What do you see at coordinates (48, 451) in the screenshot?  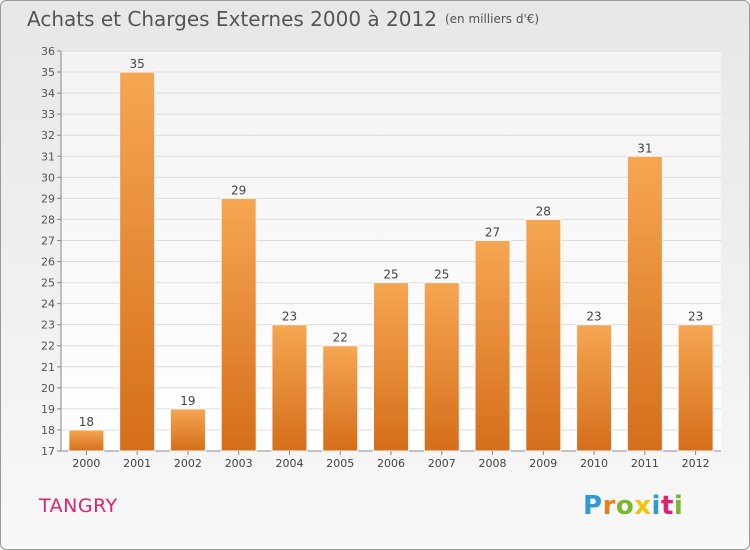 I see `y-tick-label: 17` at bounding box center [48, 451].